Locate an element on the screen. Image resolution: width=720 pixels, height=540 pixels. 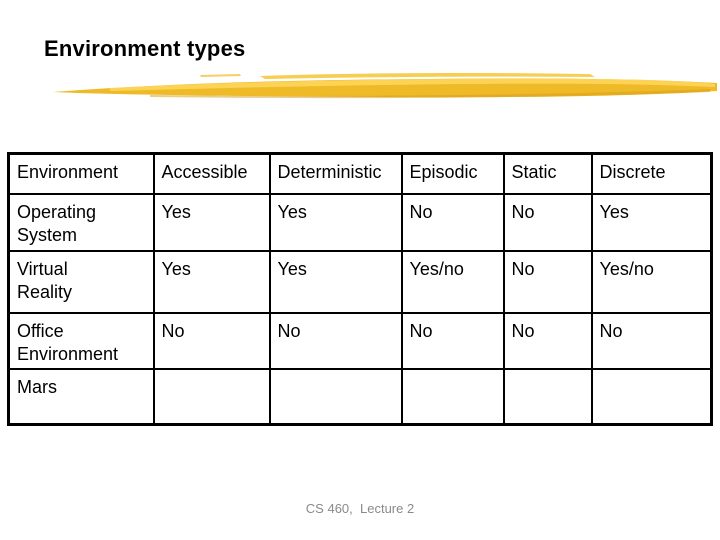
row-name: Operating System is located at coordinates (81, 222).